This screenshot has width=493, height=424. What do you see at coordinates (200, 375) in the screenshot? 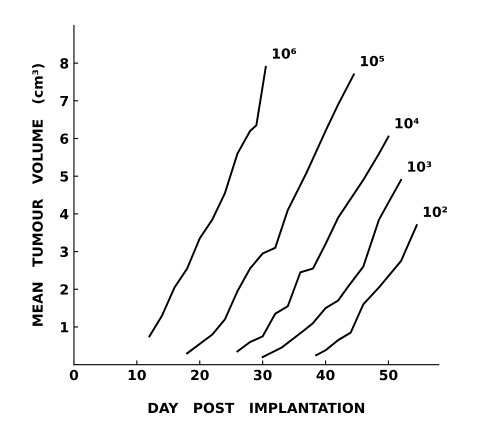
I see `x-tick-label: 20` at bounding box center [200, 375].